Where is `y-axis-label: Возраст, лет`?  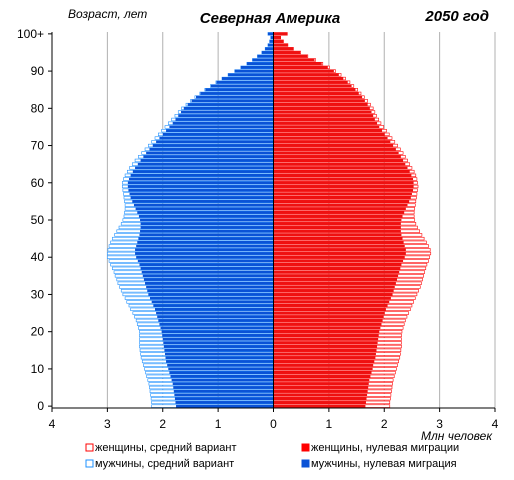
y-axis-label: Возраст, лет is located at coordinates (107, 14).